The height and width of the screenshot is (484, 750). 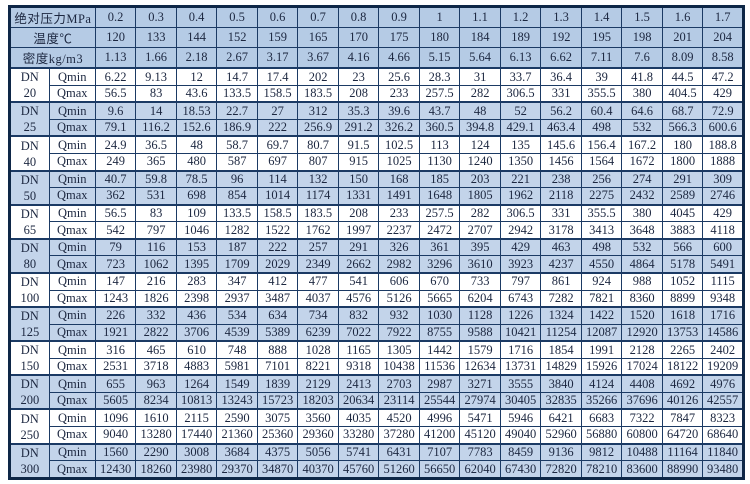 I want to click on qmax-value-cell: 807, so click(x=318, y=162).